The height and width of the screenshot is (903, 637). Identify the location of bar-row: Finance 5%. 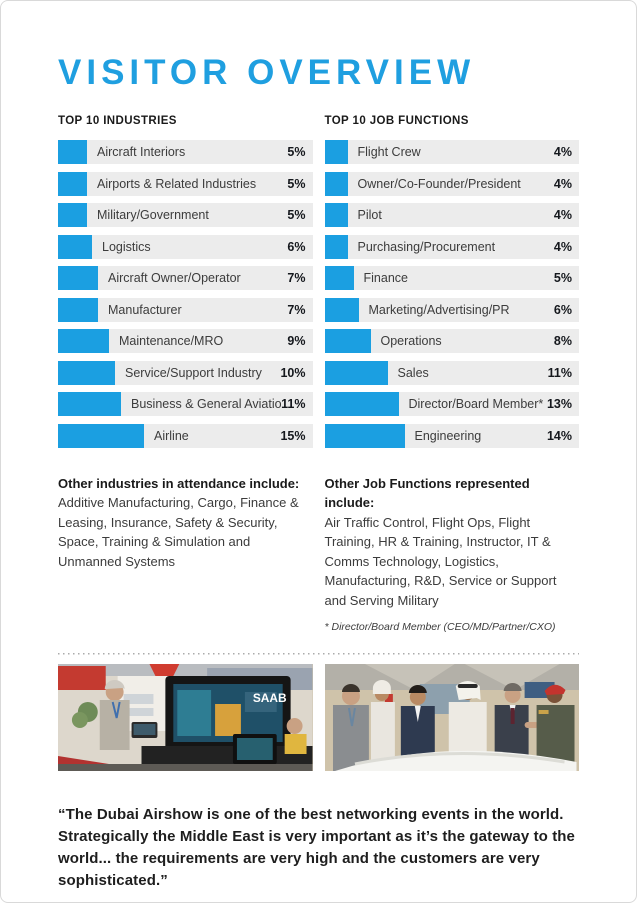
(451, 278).